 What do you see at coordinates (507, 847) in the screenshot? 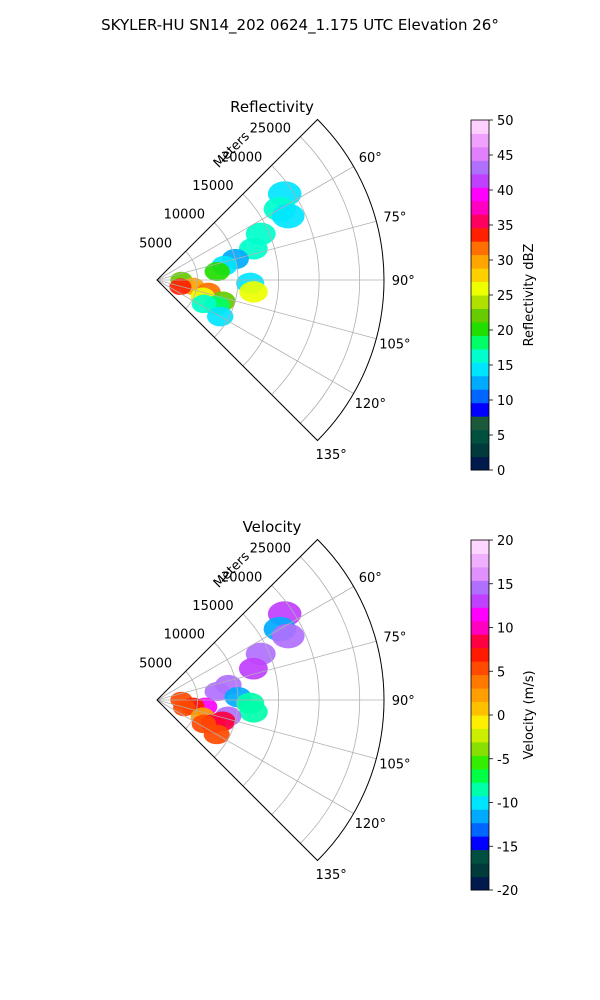
I see `colorbar-tick-label: -15` at bounding box center [507, 847].